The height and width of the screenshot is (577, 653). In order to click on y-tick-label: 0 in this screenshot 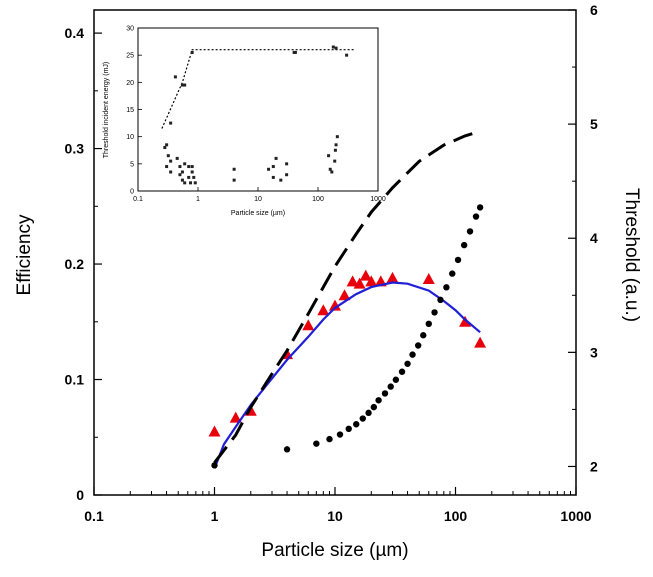, I will do `click(80, 495)`.